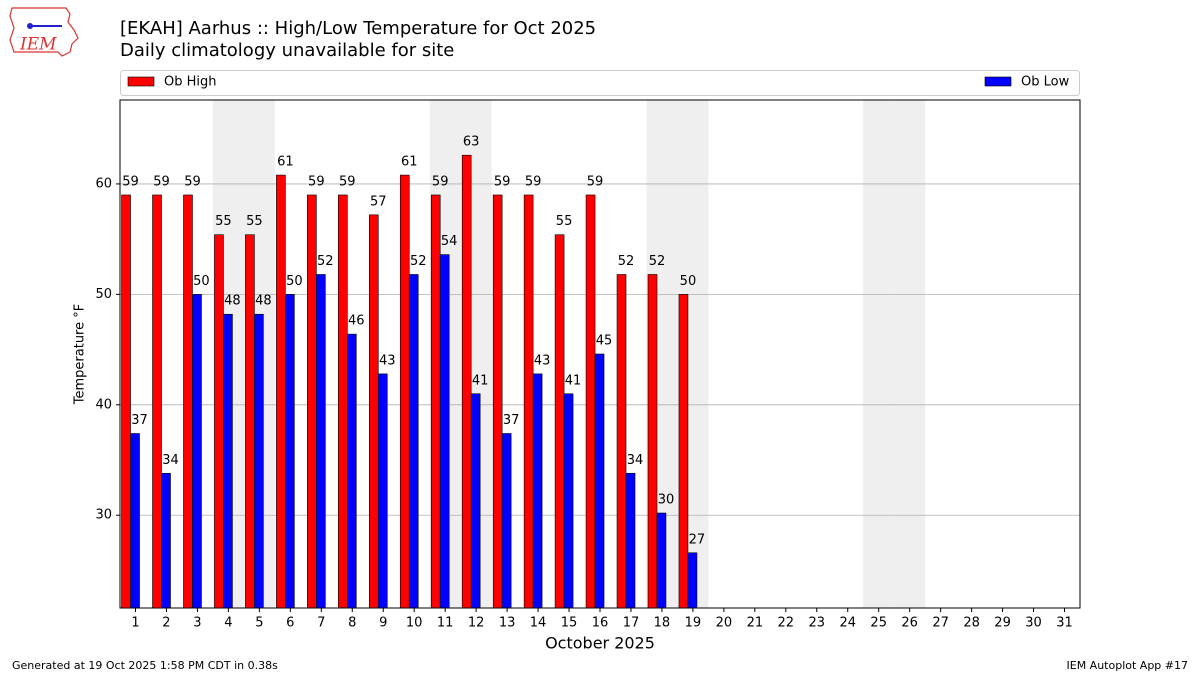 This screenshot has height=675, width=1200. I want to click on x-tick-label: 8, so click(352, 623).